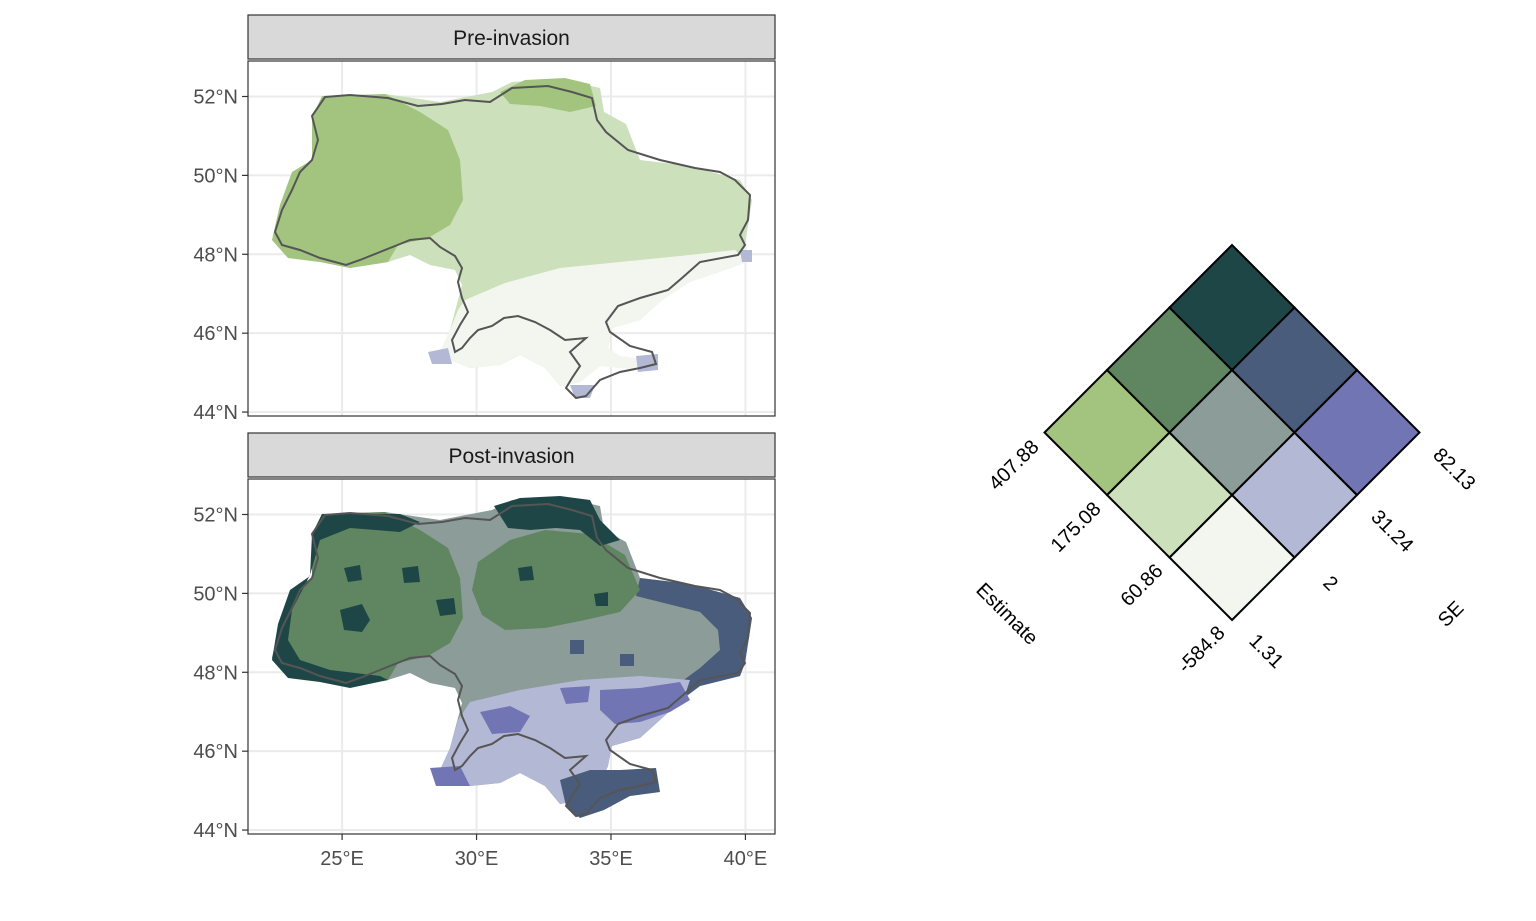  What do you see at coordinates (1006, 614) in the screenshot?
I see `legend-title-estimate: Estimate` at bounding box center [1006, 614].